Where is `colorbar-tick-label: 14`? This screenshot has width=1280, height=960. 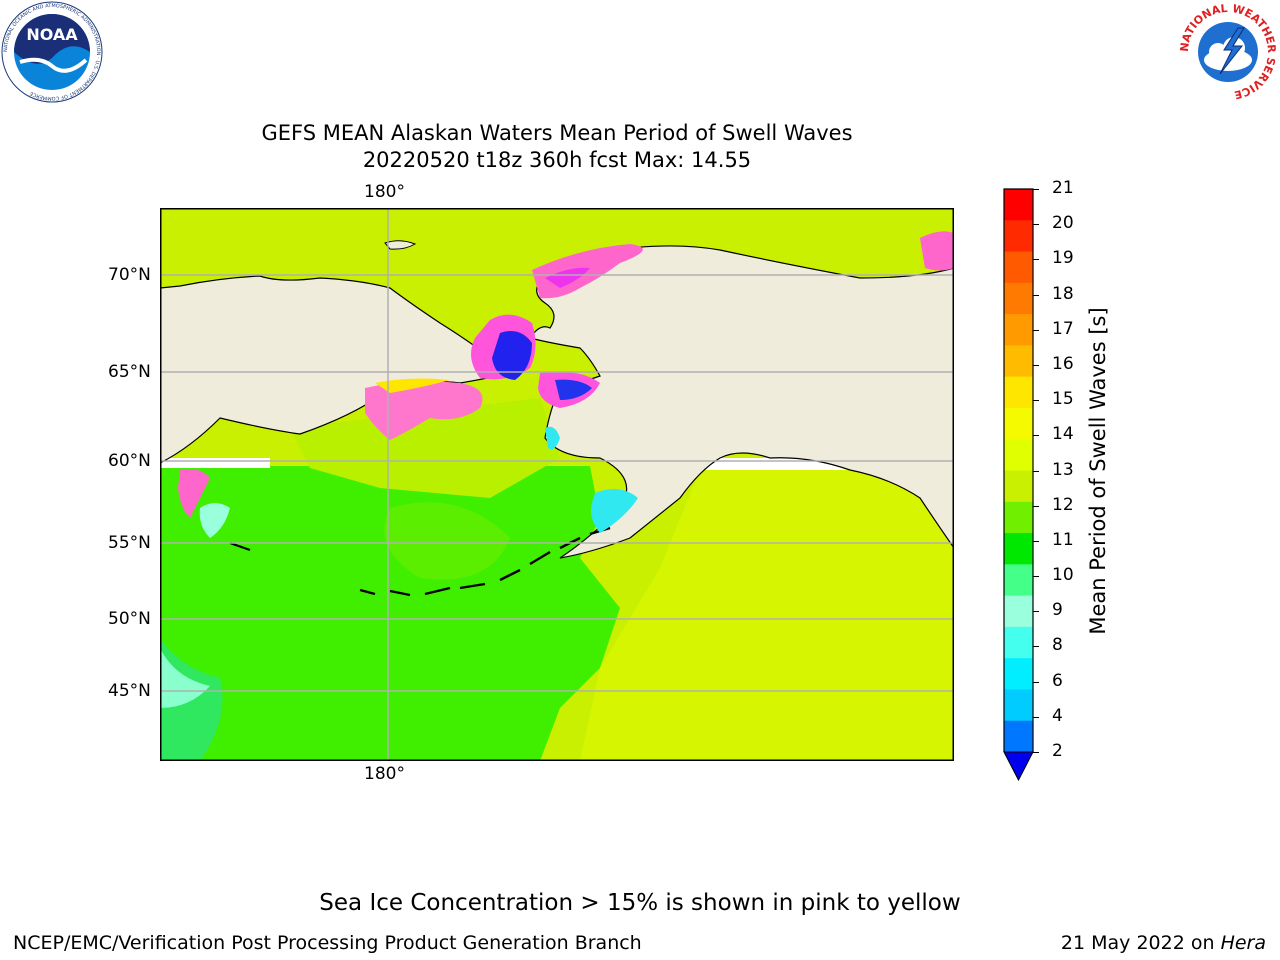 colorbar-tick-label: 14 is located at coordinates (1063, 434).